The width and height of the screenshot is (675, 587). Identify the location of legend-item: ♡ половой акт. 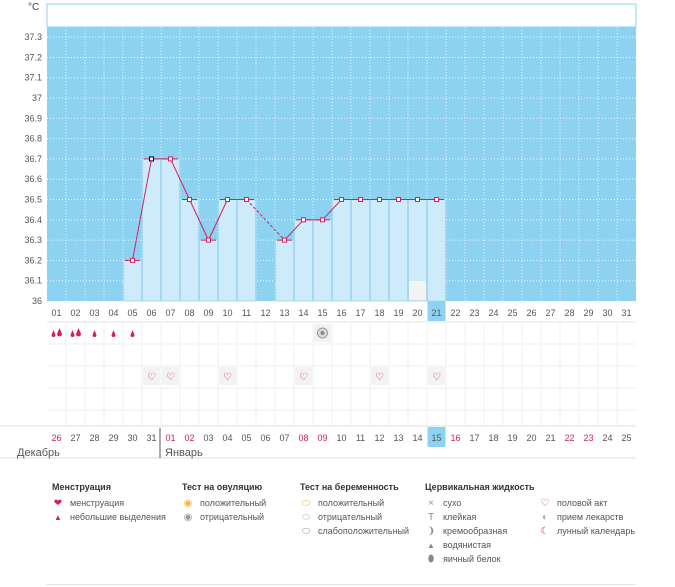
(574, 503).